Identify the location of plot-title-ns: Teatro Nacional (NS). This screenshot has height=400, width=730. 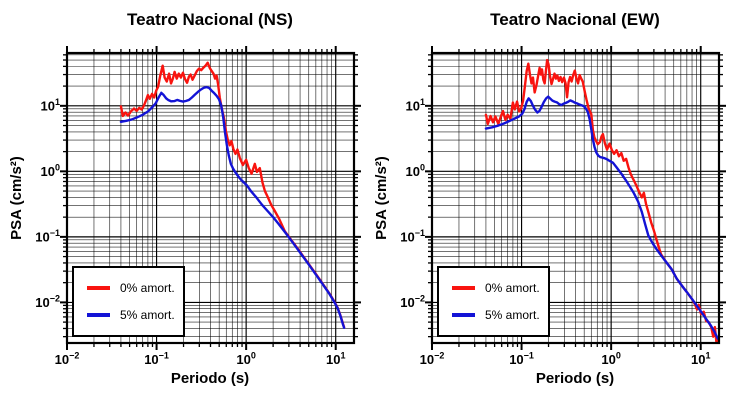
(210, 19).